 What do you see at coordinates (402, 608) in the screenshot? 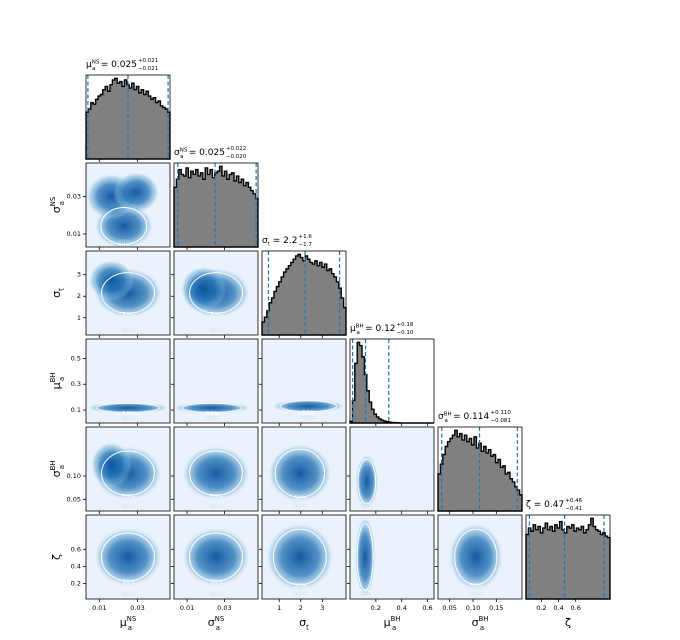
I see `x-tick-label-mu_bh: 0.4` at bounding box center [402, 608].